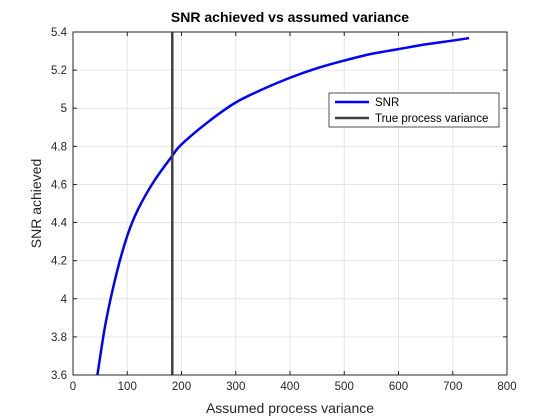  I want to click on y-tick-label: 4, so click(64, 300).